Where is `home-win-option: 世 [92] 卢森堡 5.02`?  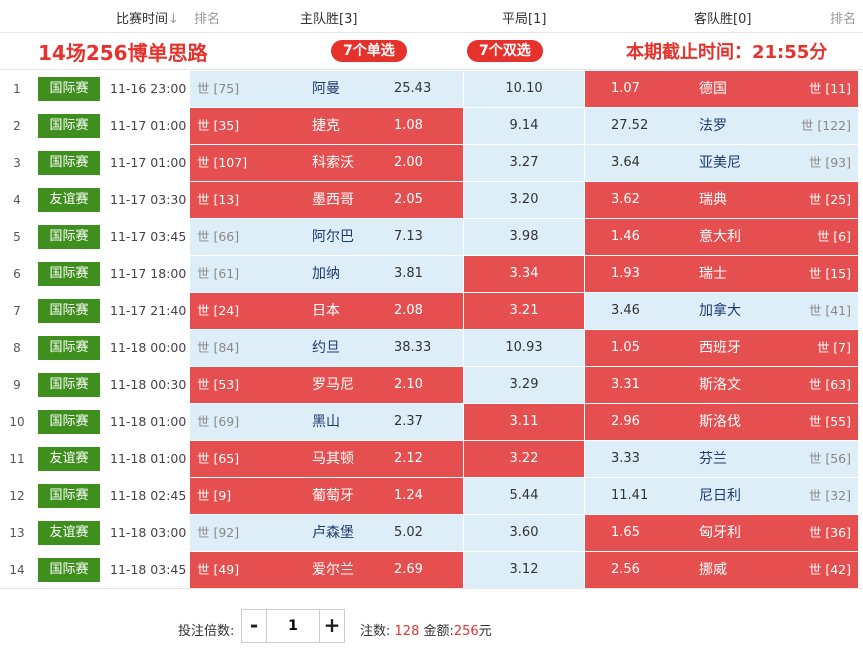 home-win-option: 世 [92] 卢森堡 5.02 is located at coordinates (326, 533).